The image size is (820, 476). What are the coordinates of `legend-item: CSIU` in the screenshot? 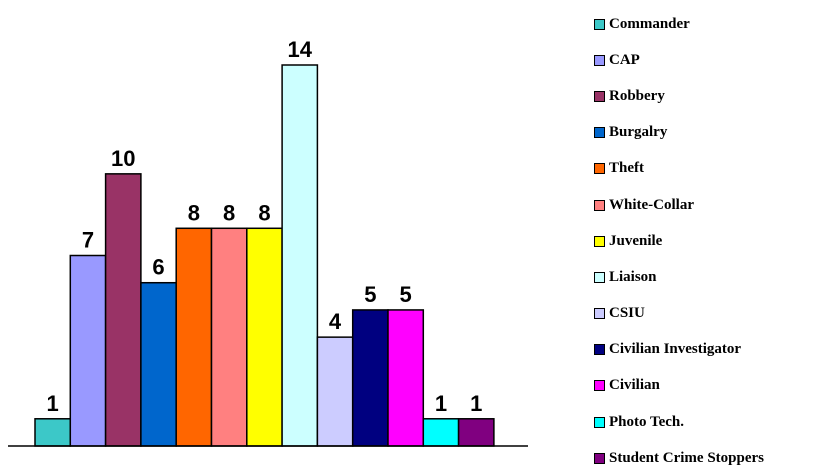 It's located at (679, 314).